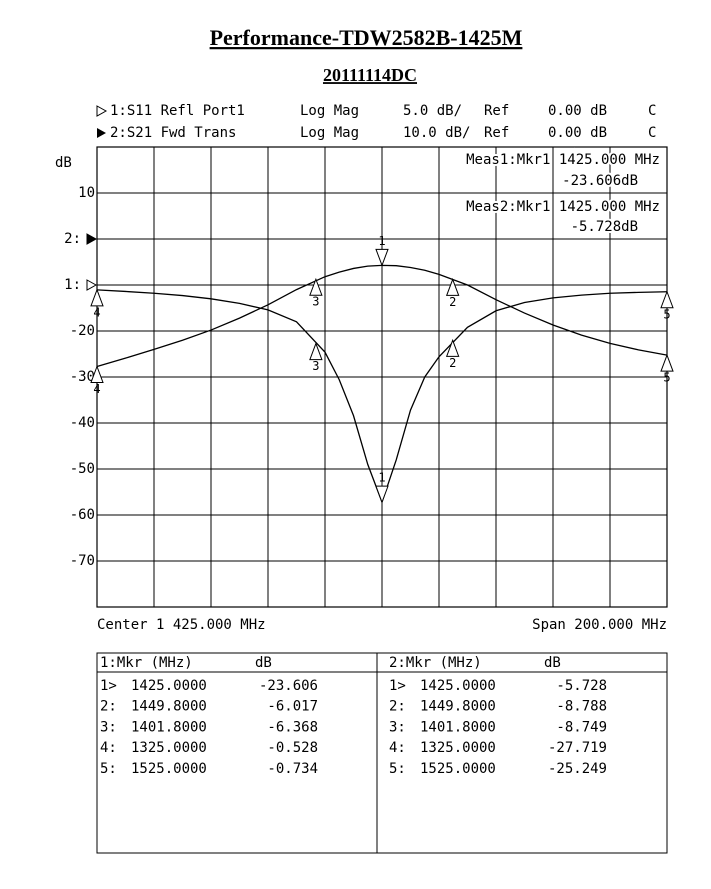 This screenshot has width=711, height=889. I want to click on y-tick-label: -70, so click(82, 561).